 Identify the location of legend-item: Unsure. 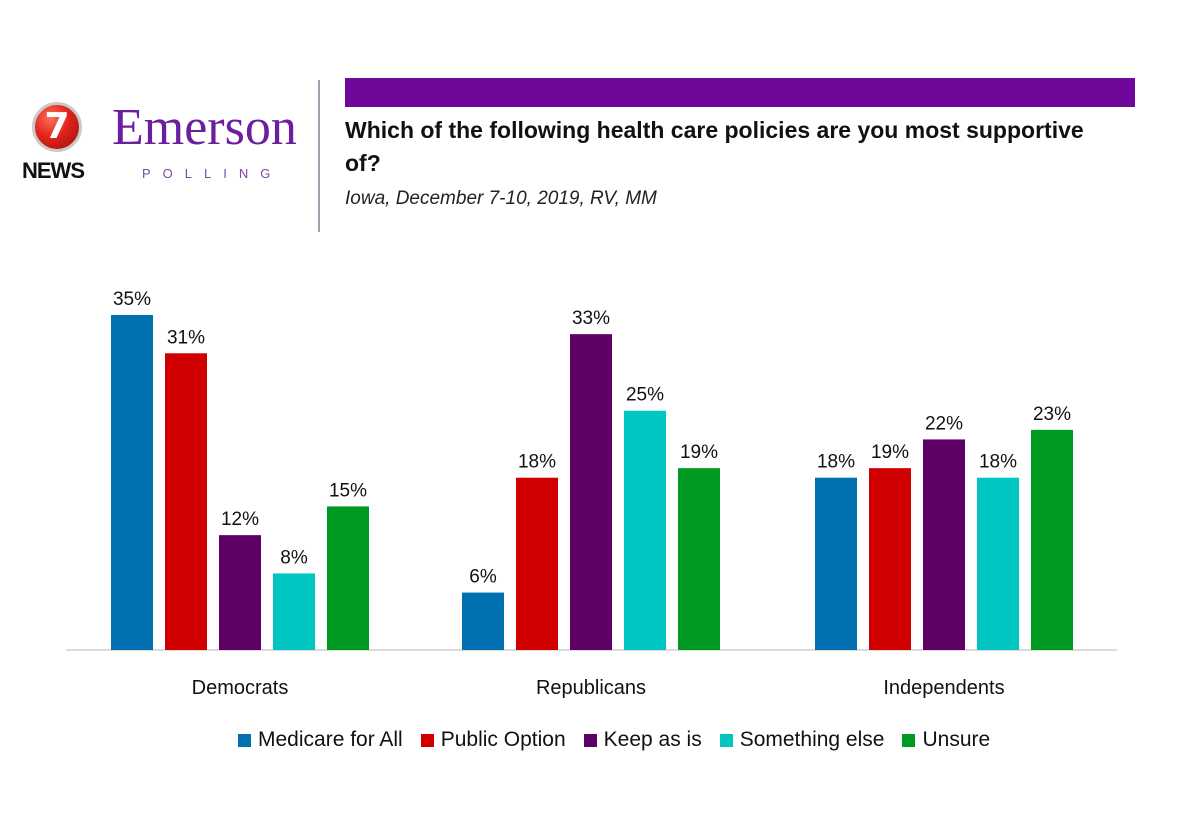
(946, 740).